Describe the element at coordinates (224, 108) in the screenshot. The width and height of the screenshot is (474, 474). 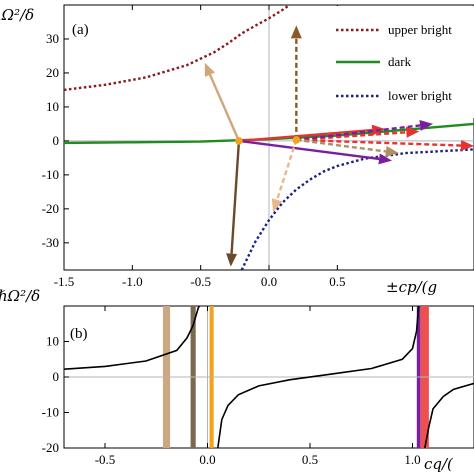
I see `arrow-1-shaft` at that location.